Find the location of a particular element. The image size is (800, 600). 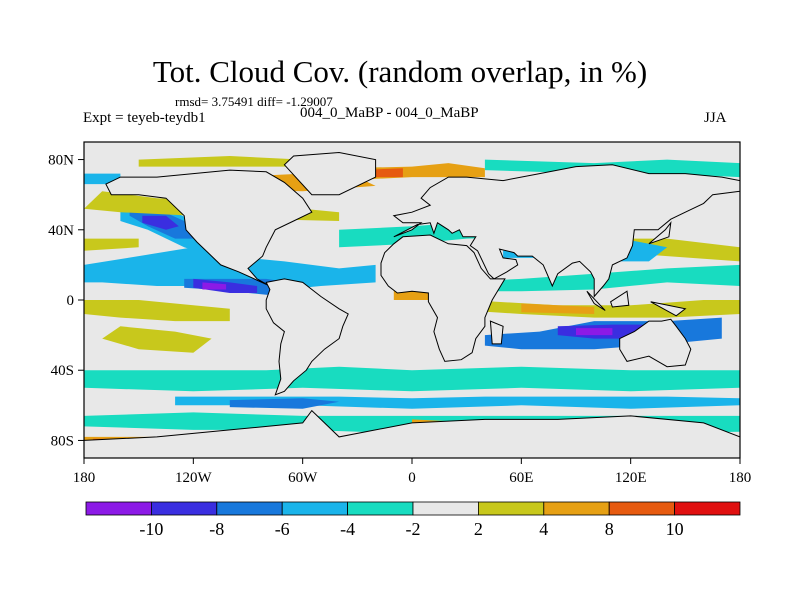

y-tick-label-2: 0 is located at coordinates (71, 301).